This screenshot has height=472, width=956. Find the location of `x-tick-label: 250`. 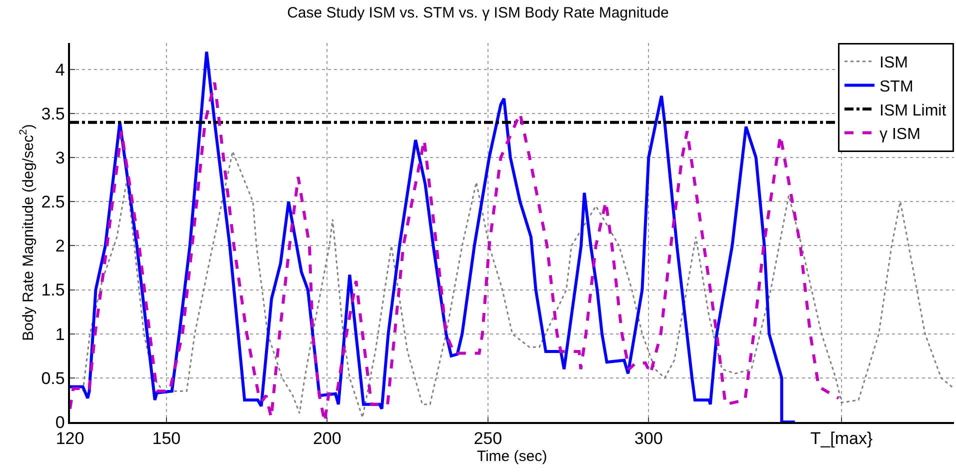

x-tick-label: 250 is located at coordinates (488, 438).